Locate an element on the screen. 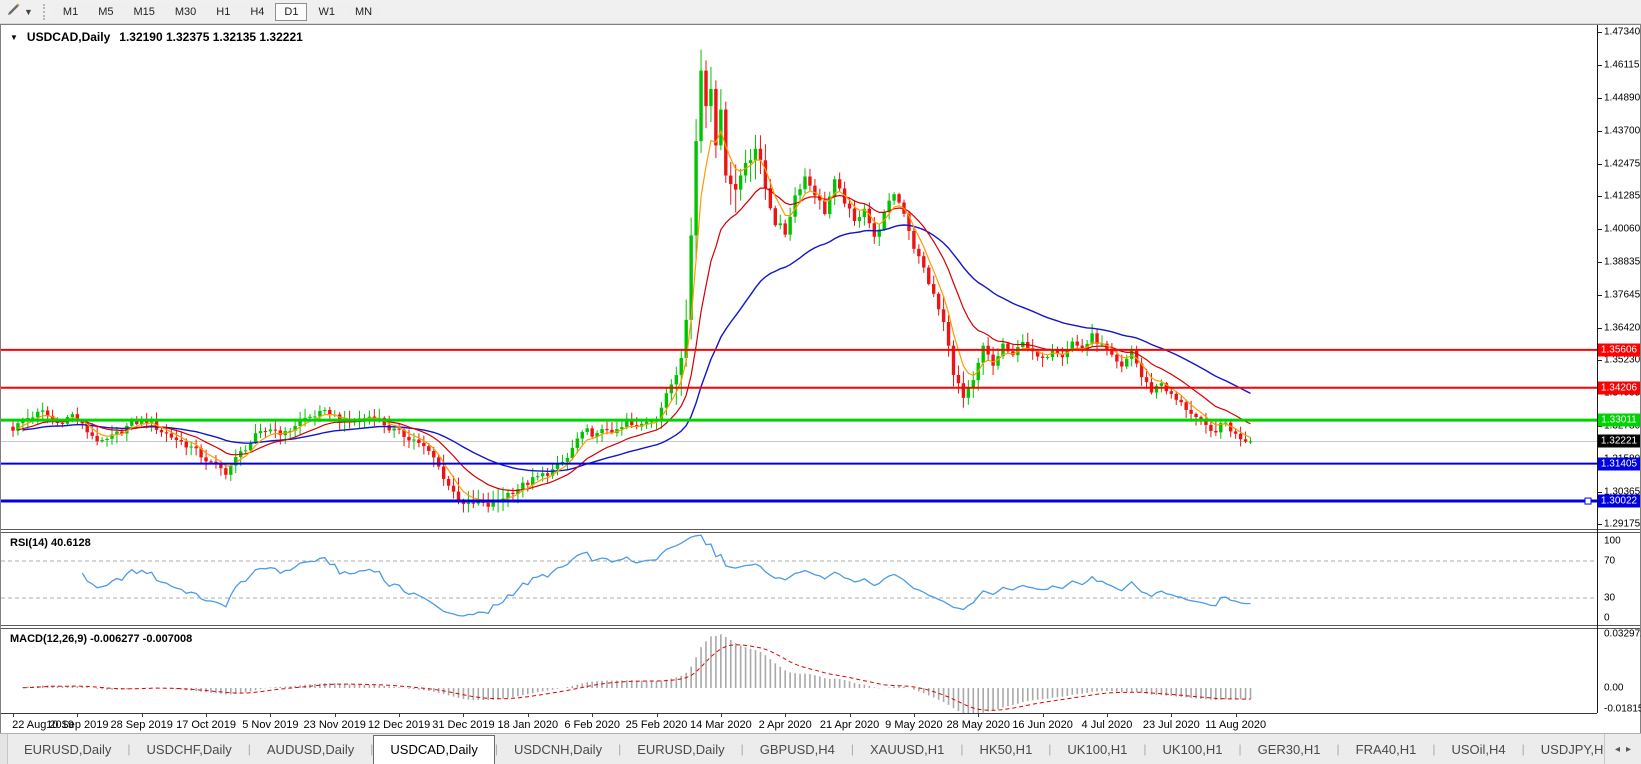 Image resolution: width=1641 pixels, height=764 pixels. timeframe-button-w1: W1 is located at coordinates (326, 11).